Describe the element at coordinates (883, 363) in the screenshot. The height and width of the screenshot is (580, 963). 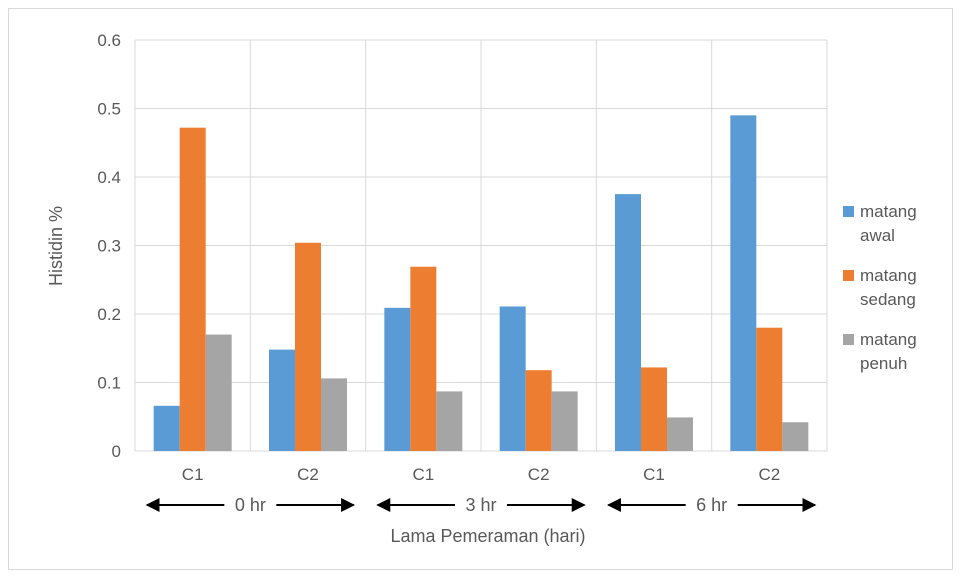
I see `legend-label: penuh` at that location.